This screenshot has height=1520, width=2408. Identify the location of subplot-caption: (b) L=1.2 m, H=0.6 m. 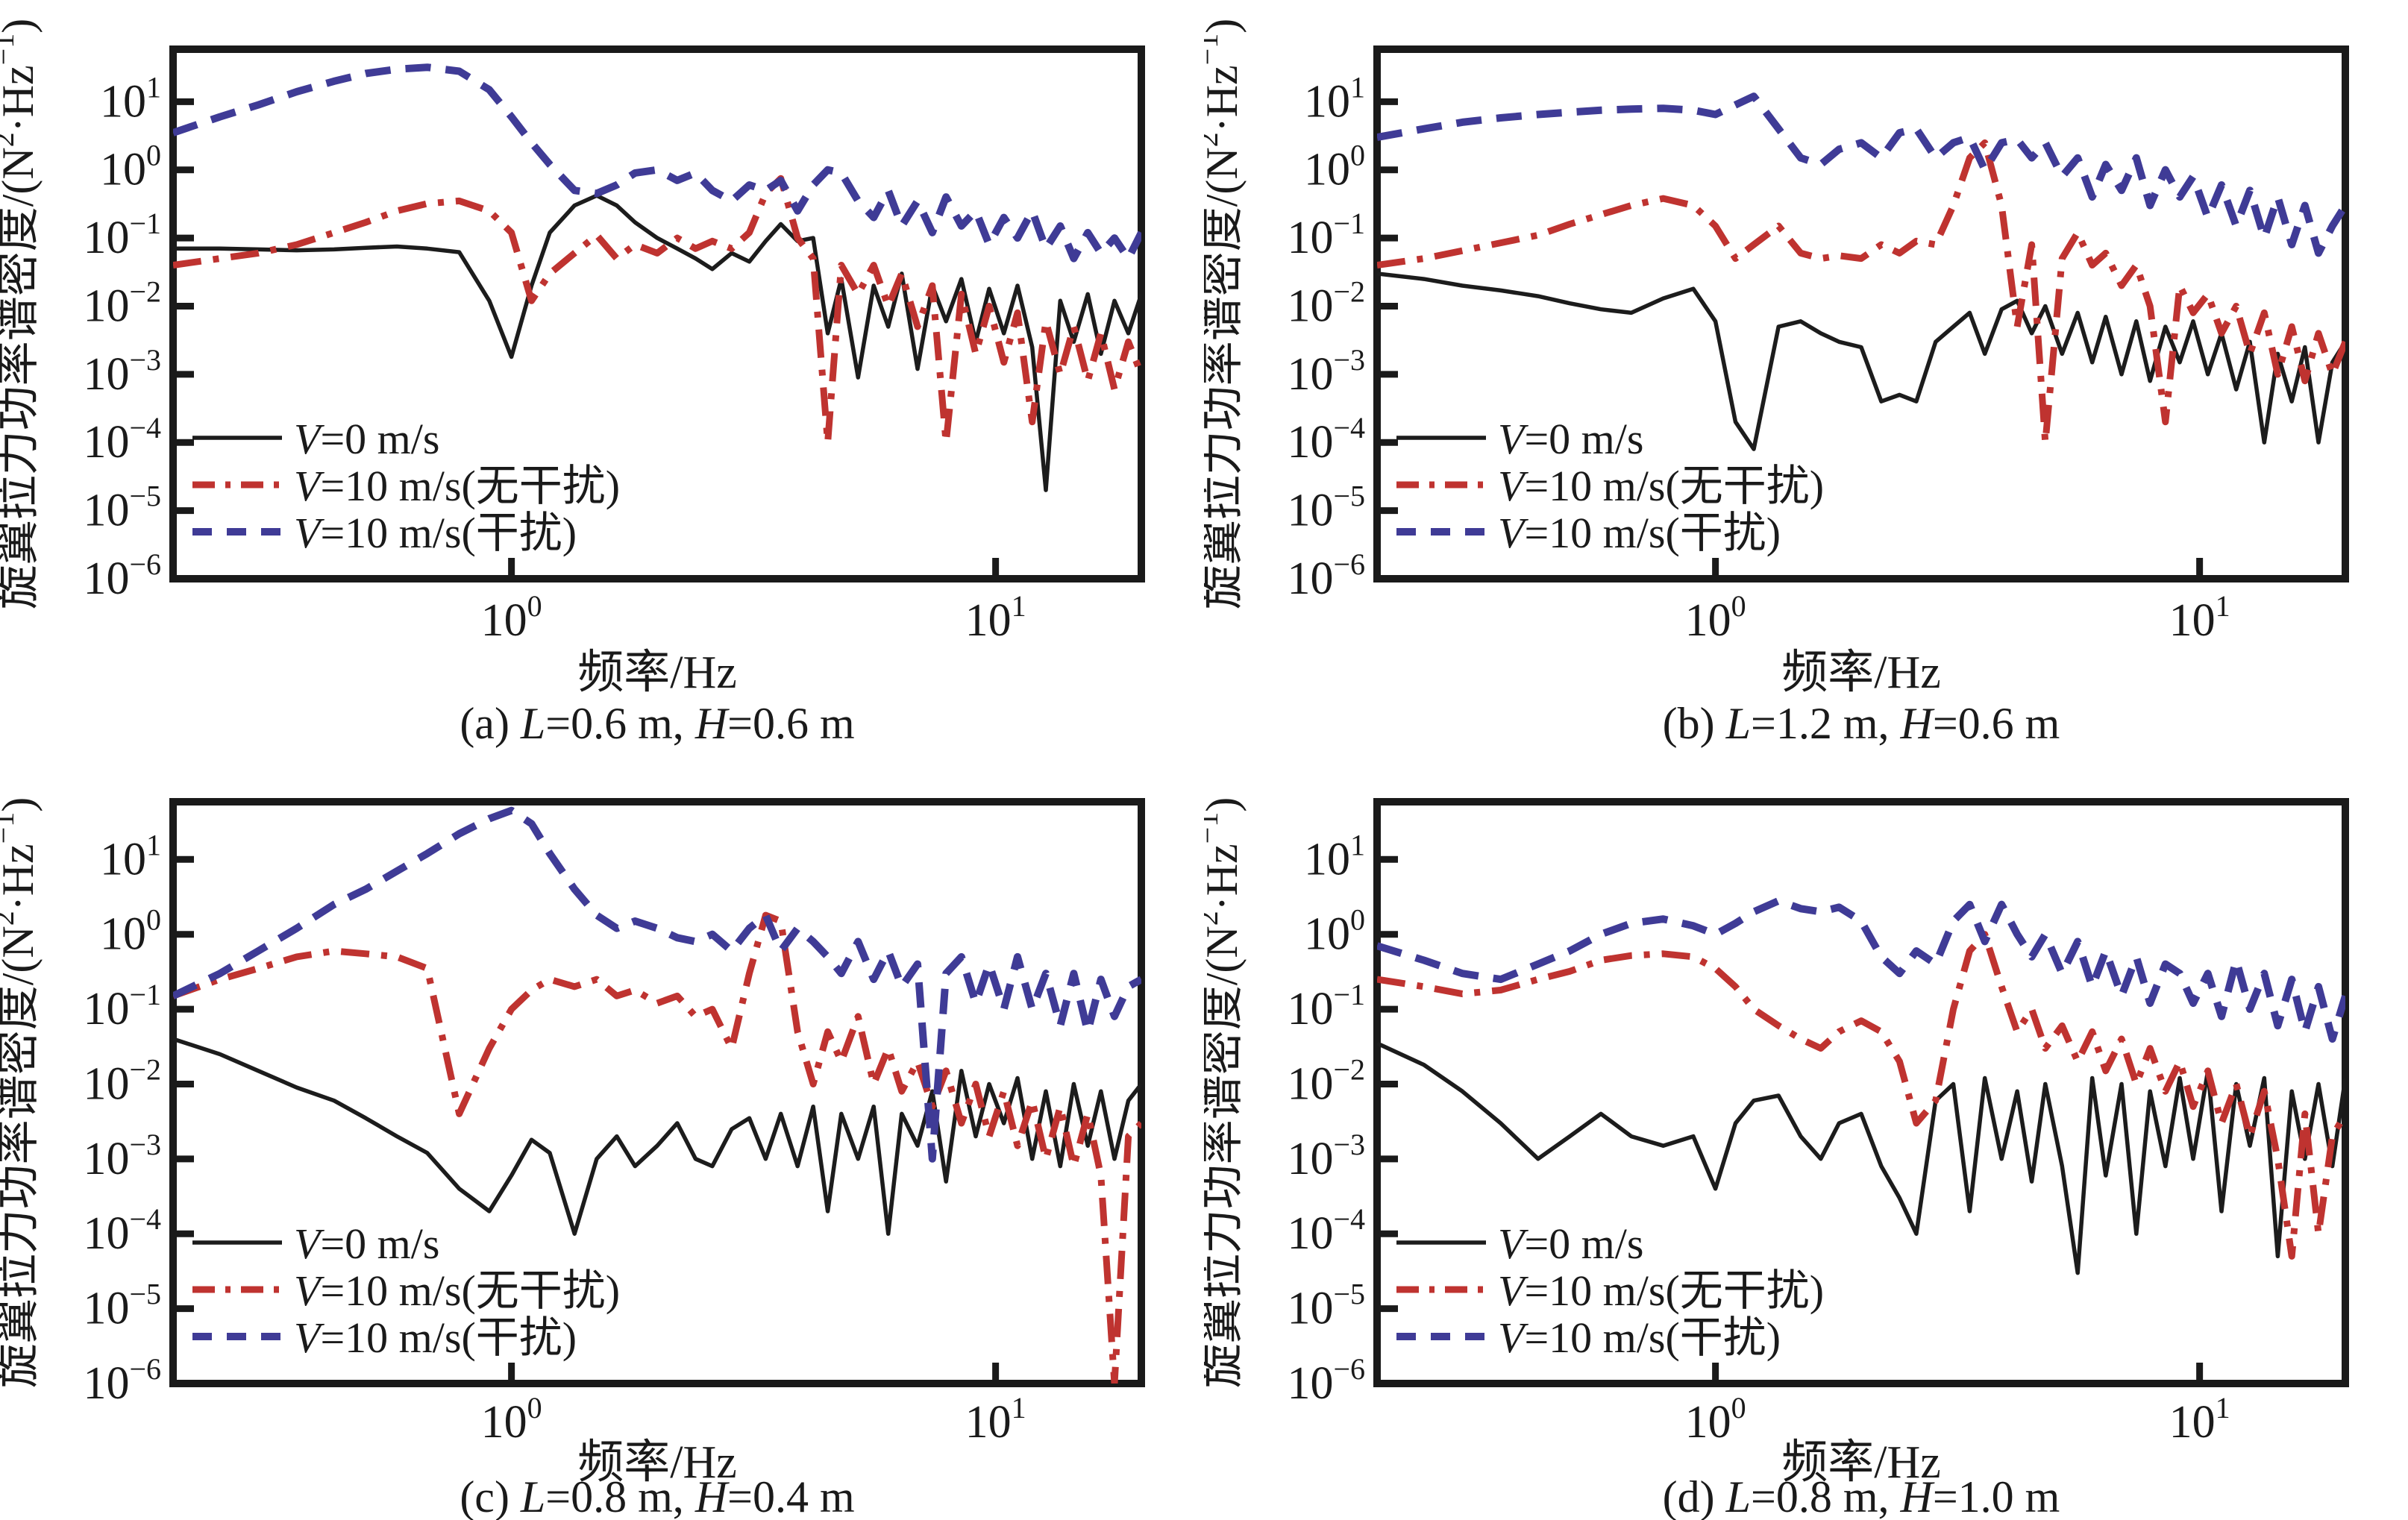
(1862, 723).